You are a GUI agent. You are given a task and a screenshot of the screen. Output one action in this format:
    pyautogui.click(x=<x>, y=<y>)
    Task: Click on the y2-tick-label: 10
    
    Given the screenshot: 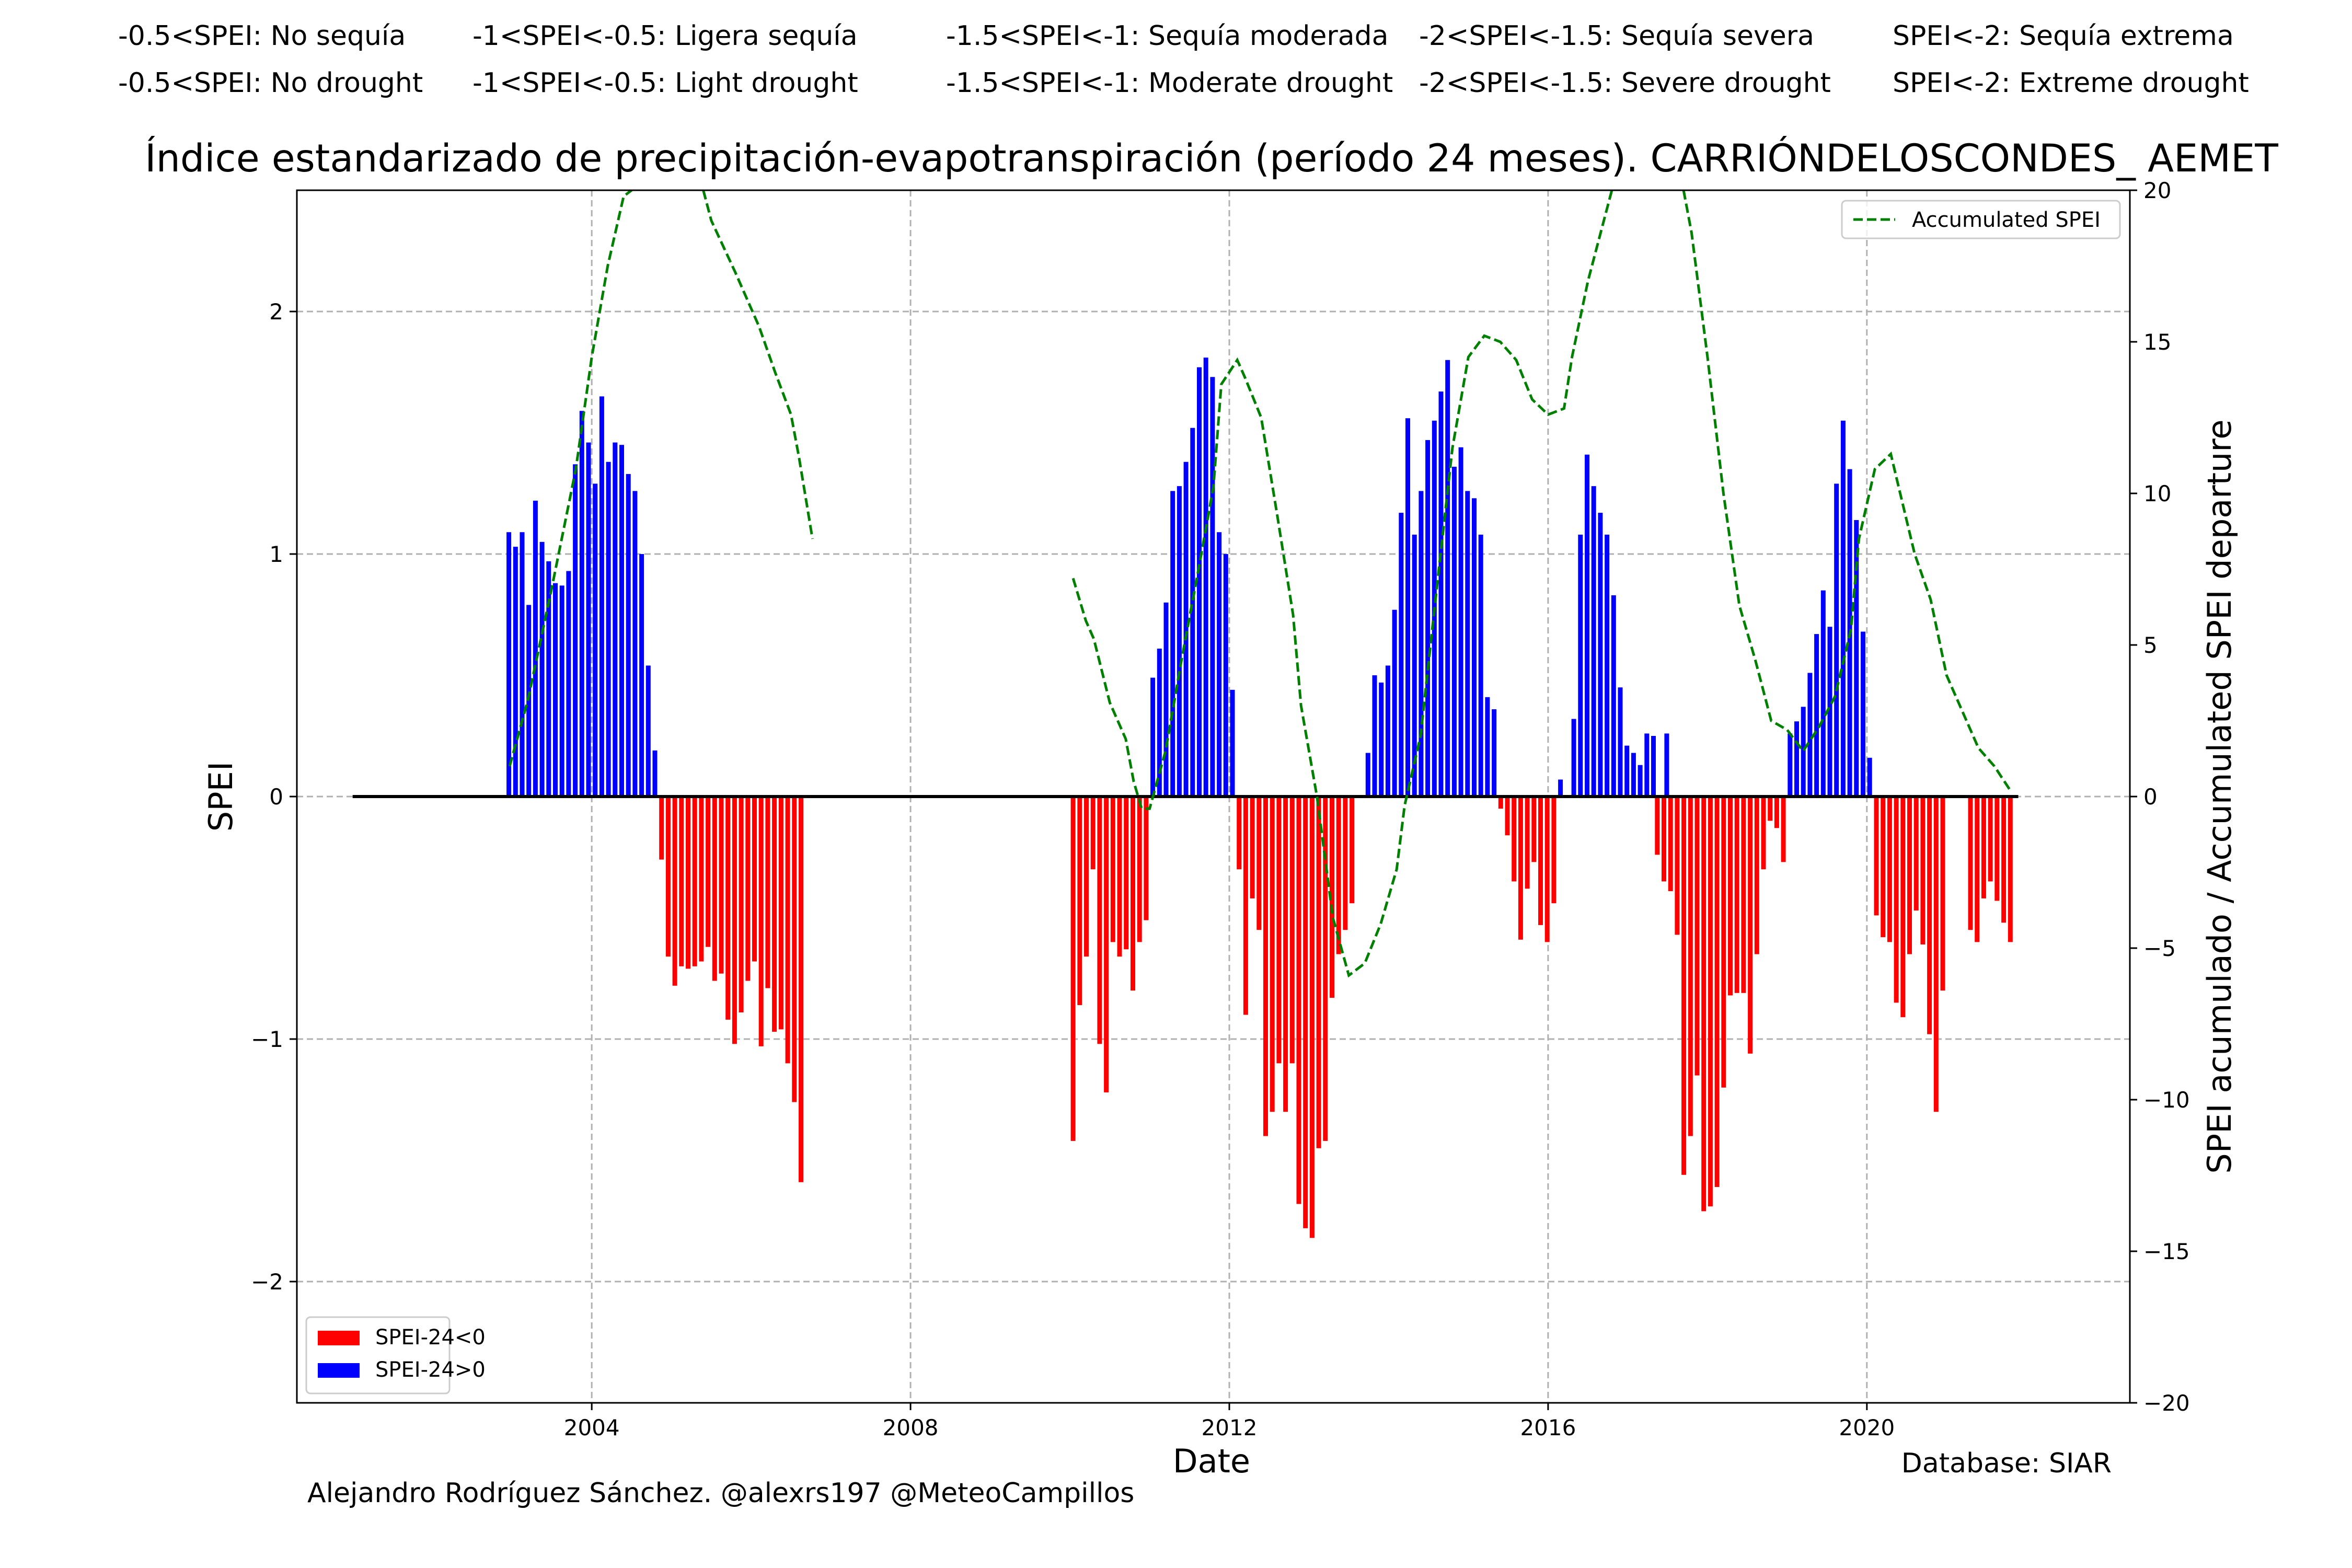 What is the action you would take?
    pyautogui.click(x=2157, y=493)
    